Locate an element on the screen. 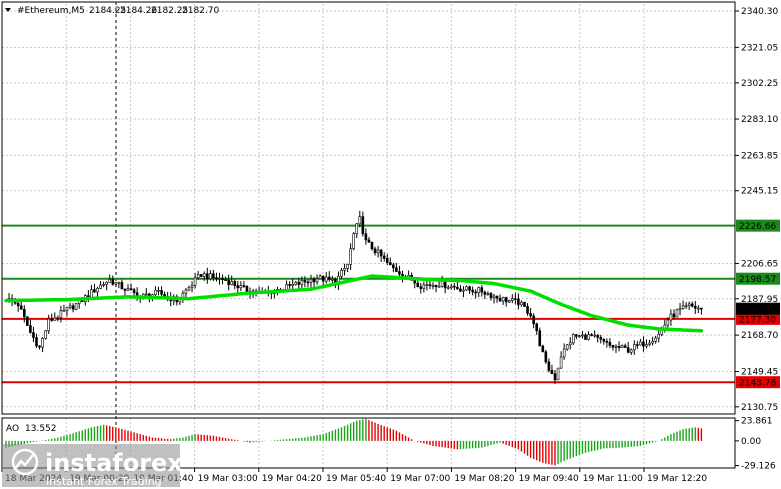 Image resolution: width=781 pixels, height=489 pixels. ao-pane-frame is located at coordinates (368, 443).